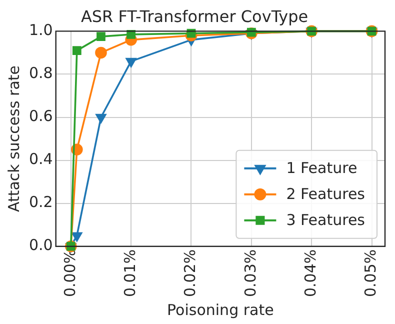 This screenshot has width=395, height=324. I want to click on y-axis-title: Attack success rate, so click(13, 138).